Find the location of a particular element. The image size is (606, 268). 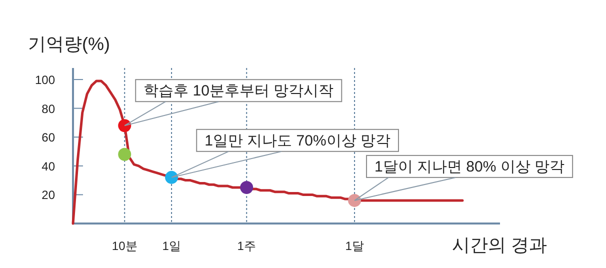

y-tick-label: 80 is located at coordinates (49, 109).